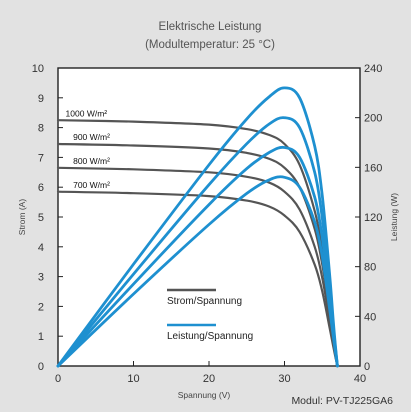 This screenshot has height=412, width=411. Describe the element at coordinates (22, 217) in the screenshot. I see `y-axis-left-title: Strom (A)` at that location.